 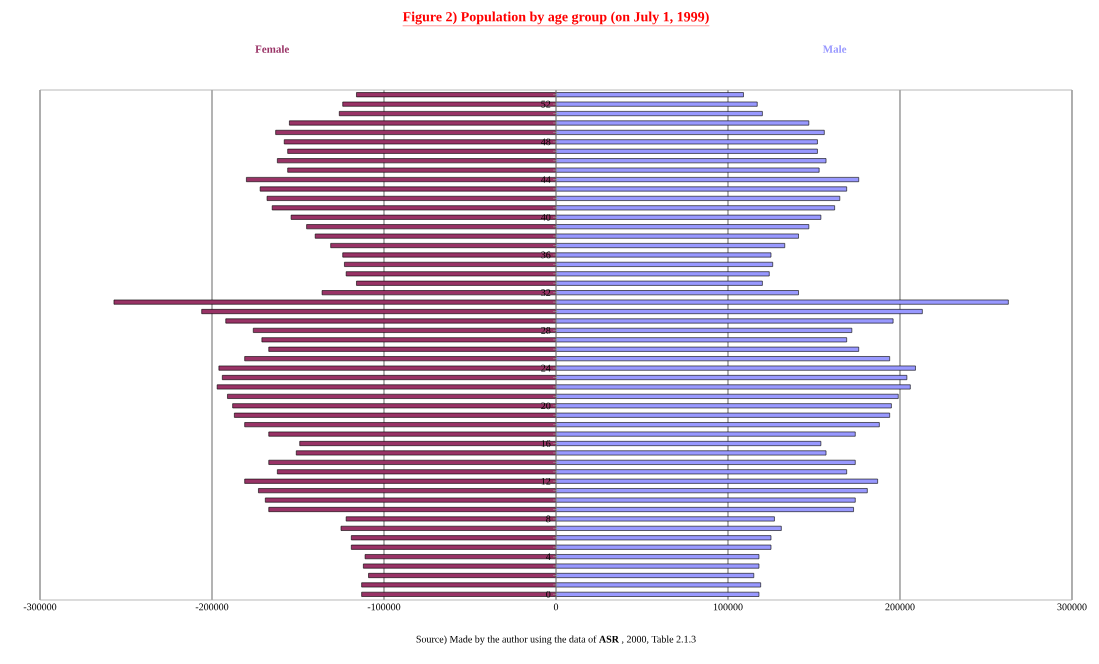 I want to click on x-tick-label: 200000, so click(x=900, y=607).